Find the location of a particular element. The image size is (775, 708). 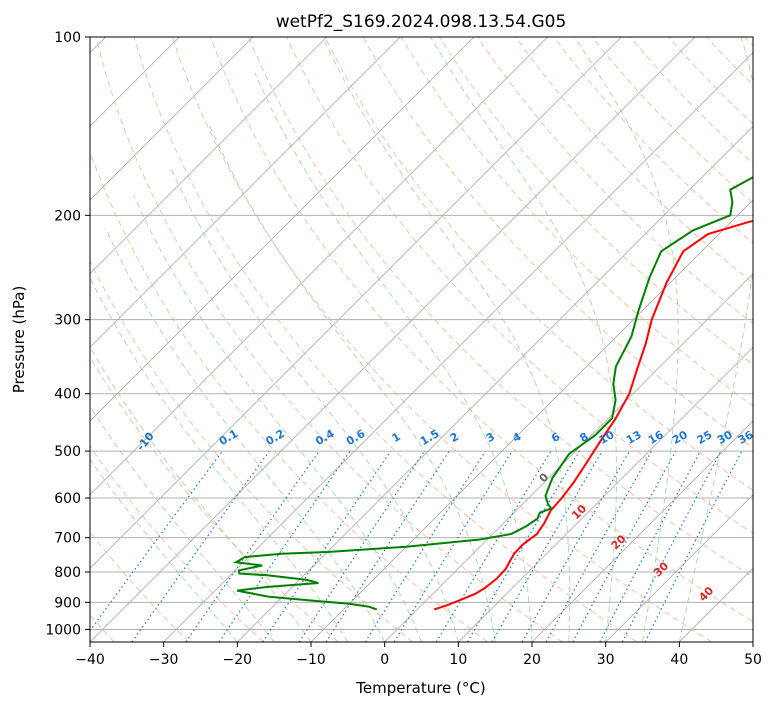

y-tick-label: 500 is located at coordinates (67, 452).